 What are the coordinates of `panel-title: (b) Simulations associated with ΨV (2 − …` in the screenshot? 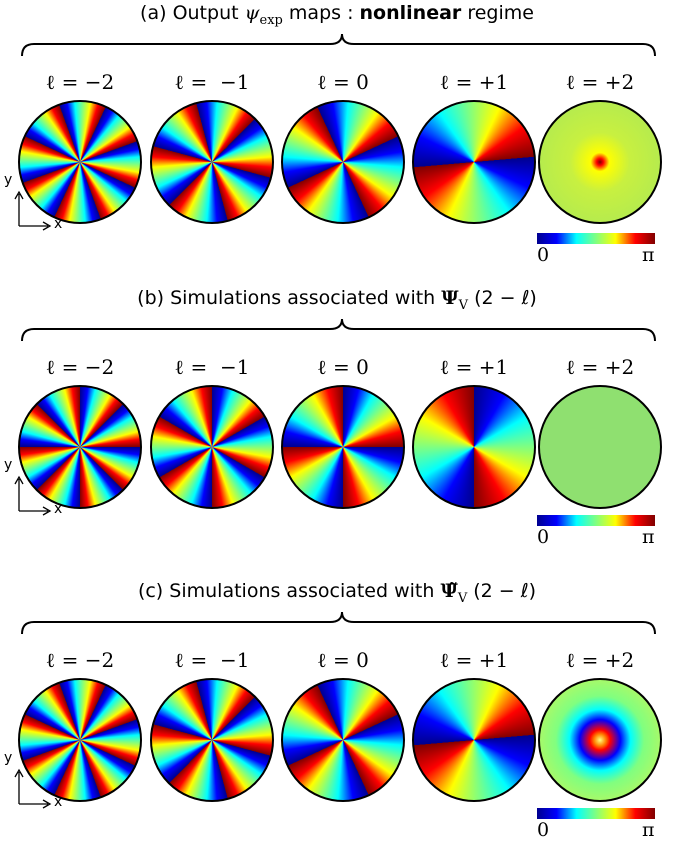 It's located at (337, 300).